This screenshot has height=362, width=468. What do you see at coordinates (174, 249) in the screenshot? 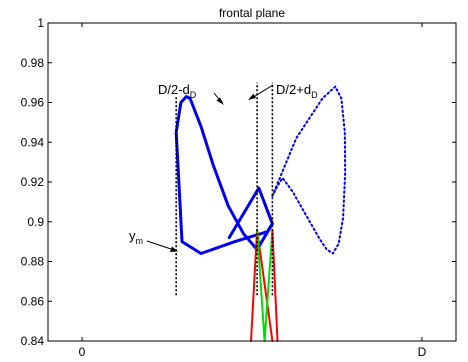
I see `annotation-ym-arrowhead` at bounding box center [174, 249].